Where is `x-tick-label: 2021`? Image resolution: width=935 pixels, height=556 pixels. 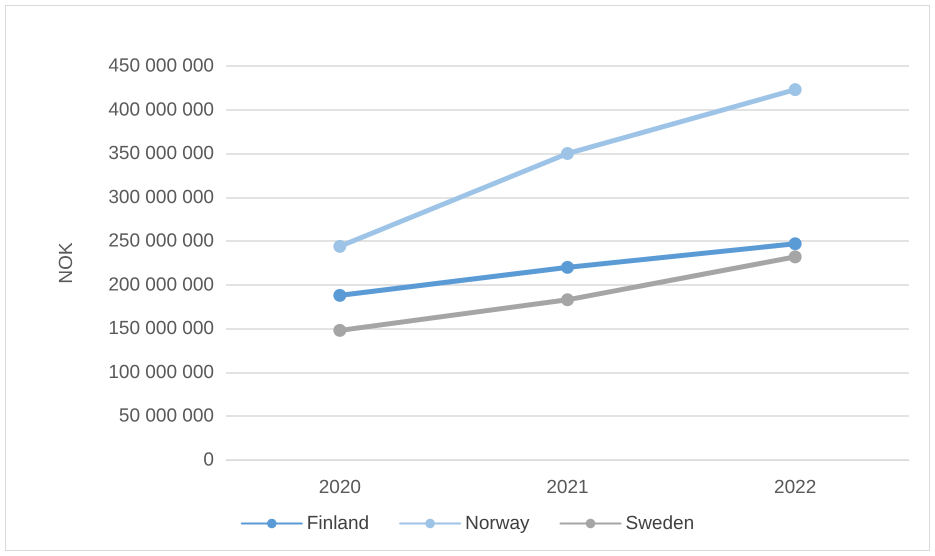
x-tick-label: 2021 is located at coordinates (567, 487).